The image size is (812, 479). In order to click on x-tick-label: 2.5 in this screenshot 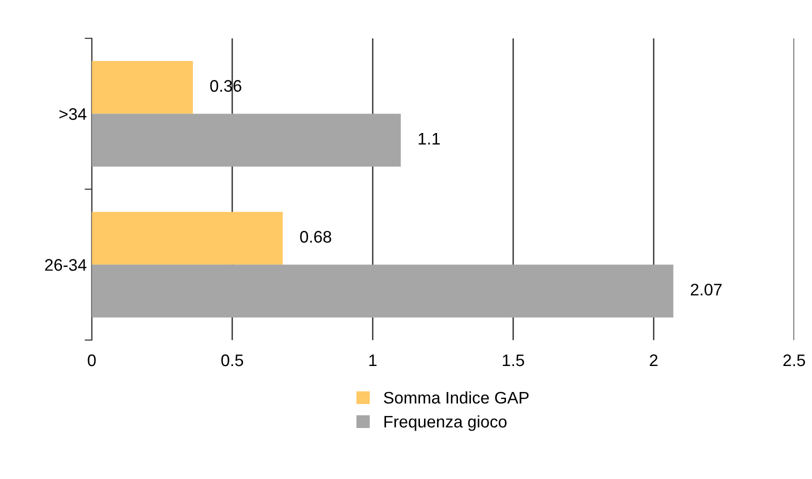, I will do `click(794, 360)`.